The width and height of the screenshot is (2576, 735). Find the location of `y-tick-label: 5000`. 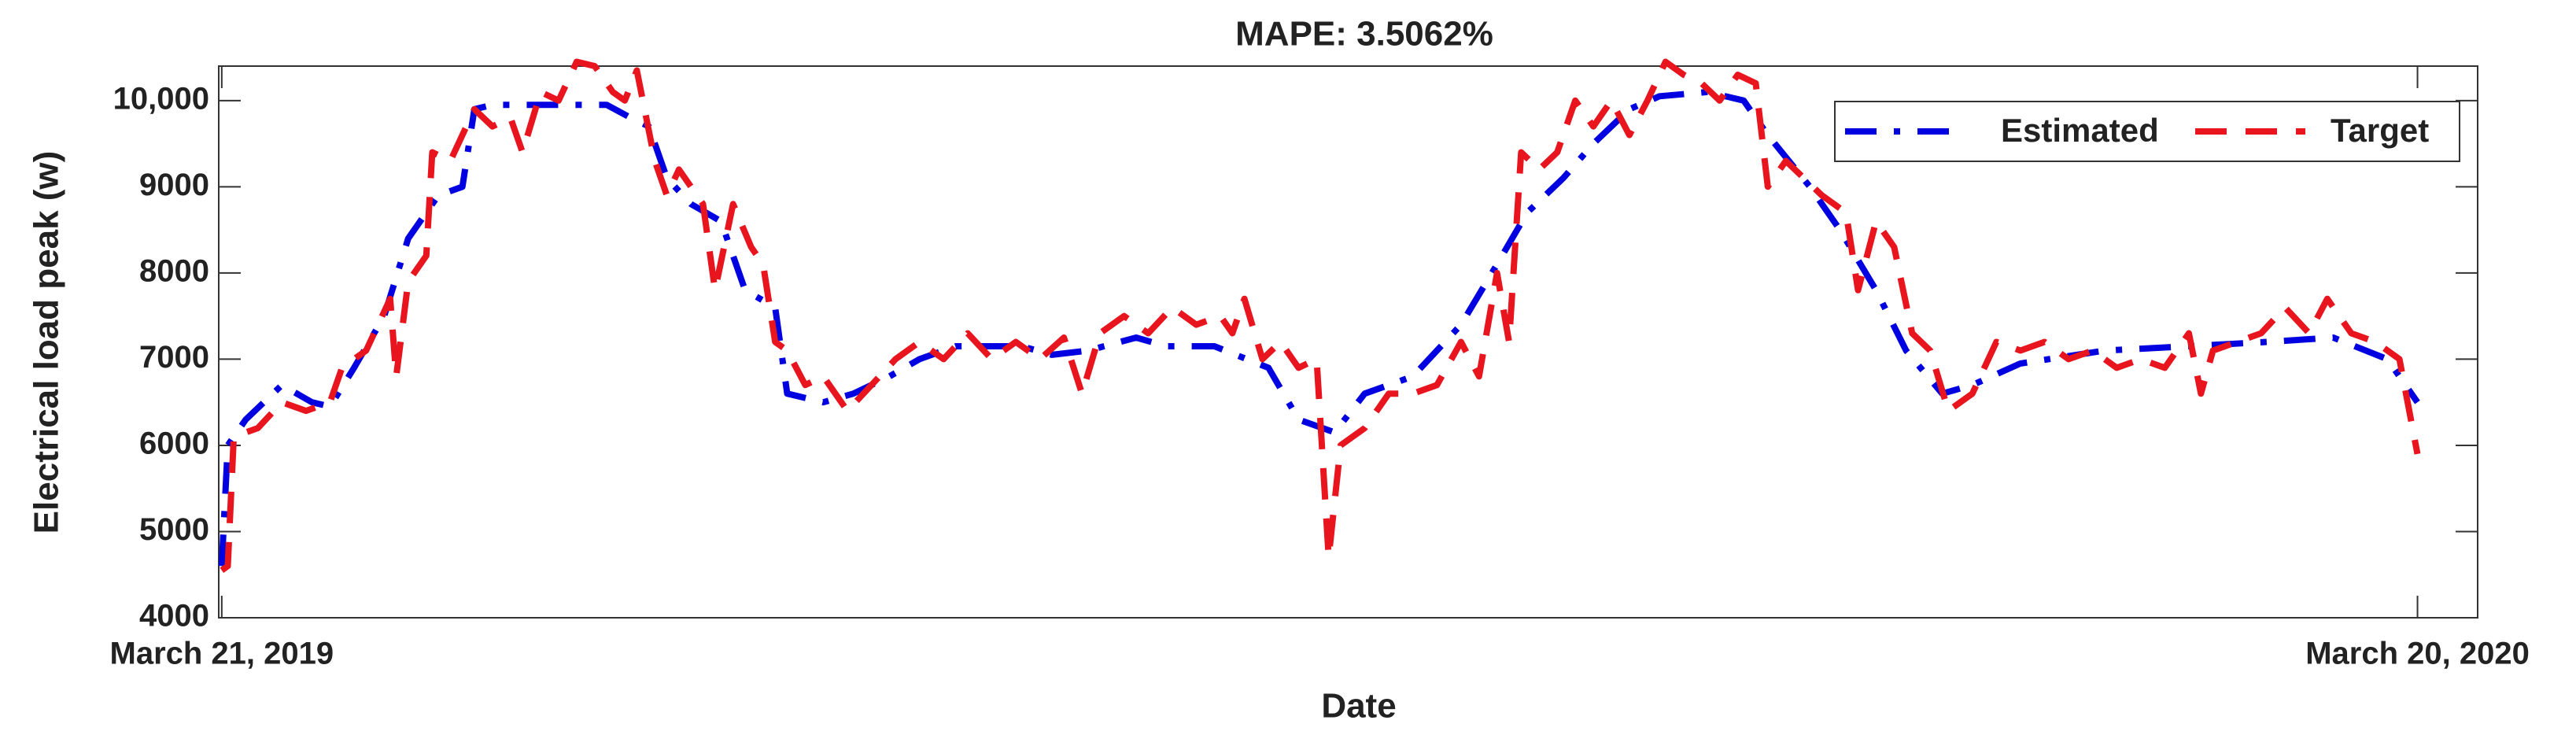

y-tick-label: 5000 is located at coordinates (174, 529).